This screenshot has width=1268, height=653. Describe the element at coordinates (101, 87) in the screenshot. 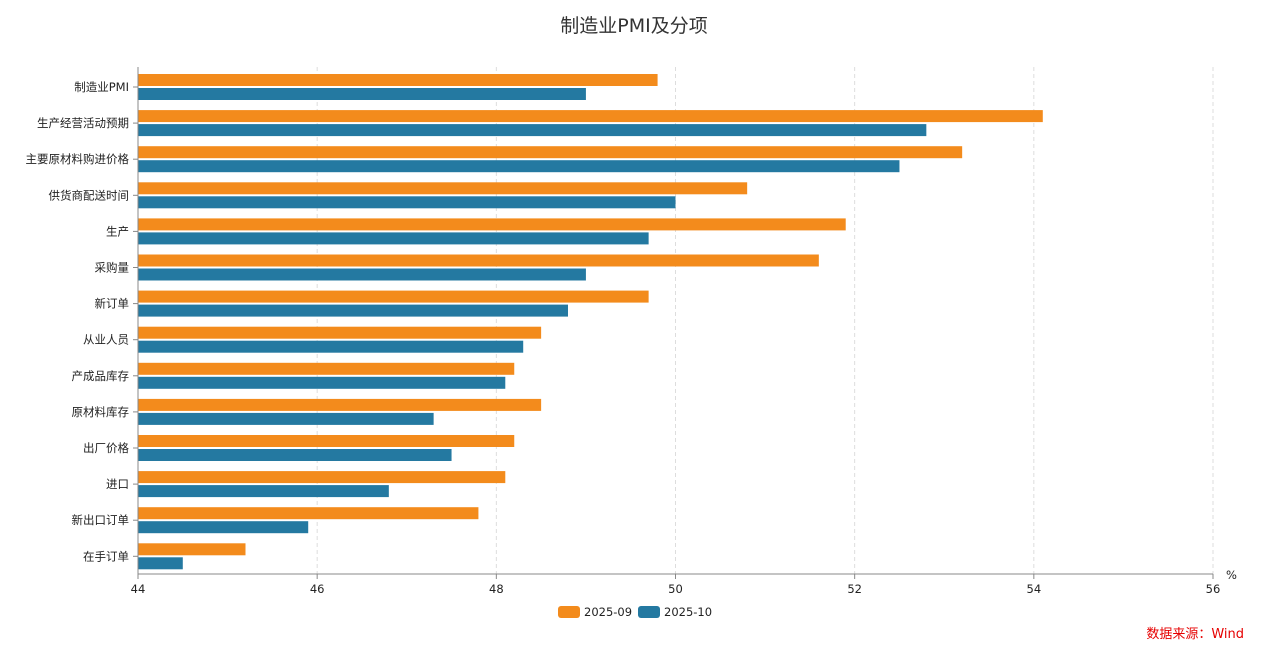

I see `y-category-label: 制造业PMI` at that location.